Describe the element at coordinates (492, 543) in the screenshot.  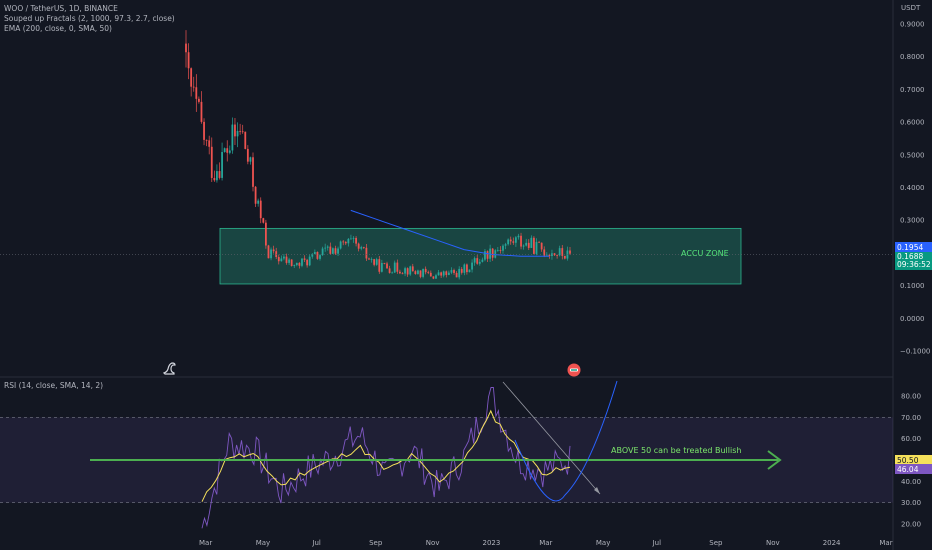
I see `time-tick-label: 2023` at that location.